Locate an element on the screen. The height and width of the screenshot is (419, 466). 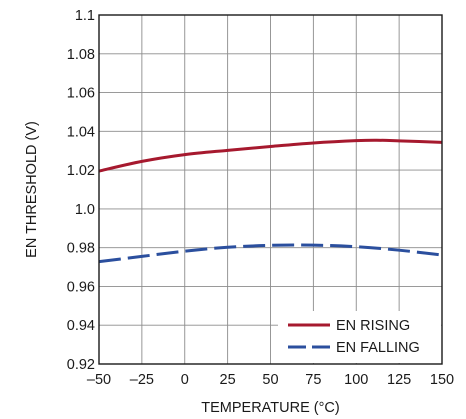
y-tick-label: 0.94 is located at coordinates (81, 326).